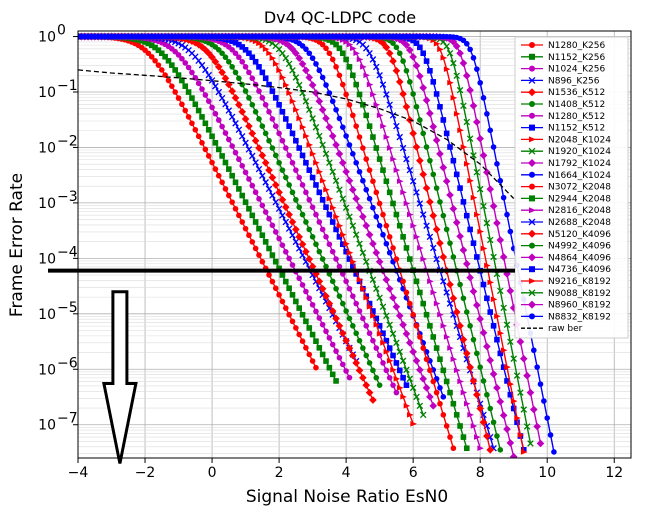  What do you see at coordinates (579, 306) in the screenshot?
I see `legend-label: N8960_K8192` at bounding box center [579, 306].